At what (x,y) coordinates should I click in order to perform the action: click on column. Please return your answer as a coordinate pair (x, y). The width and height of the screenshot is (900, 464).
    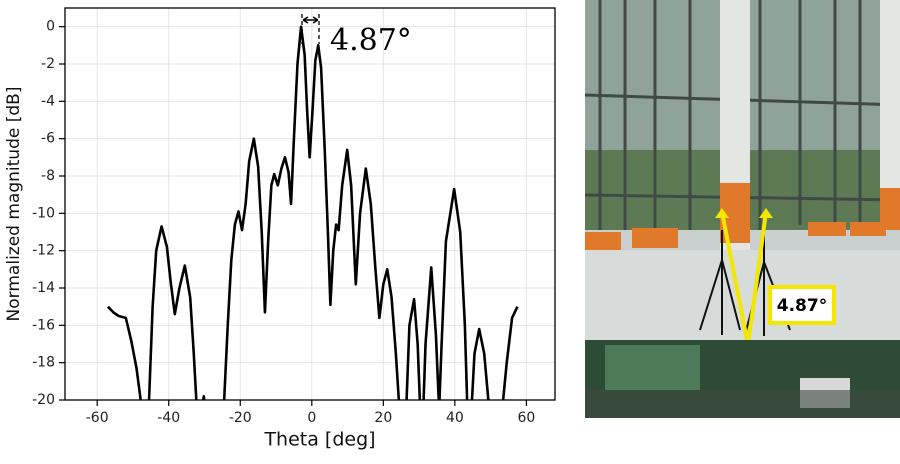
    Looking at the image, I should click on (890, 115).